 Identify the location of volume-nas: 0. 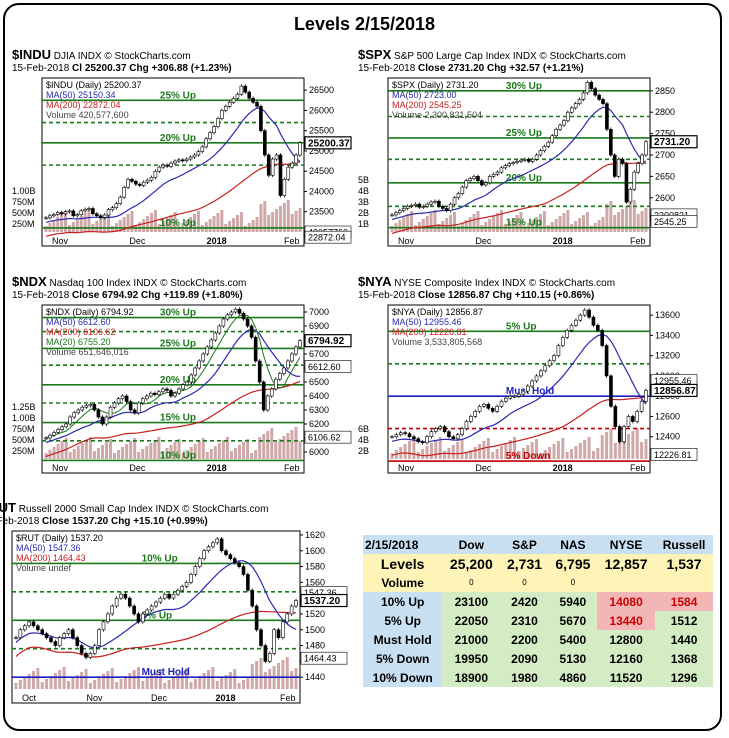
(573, 582).